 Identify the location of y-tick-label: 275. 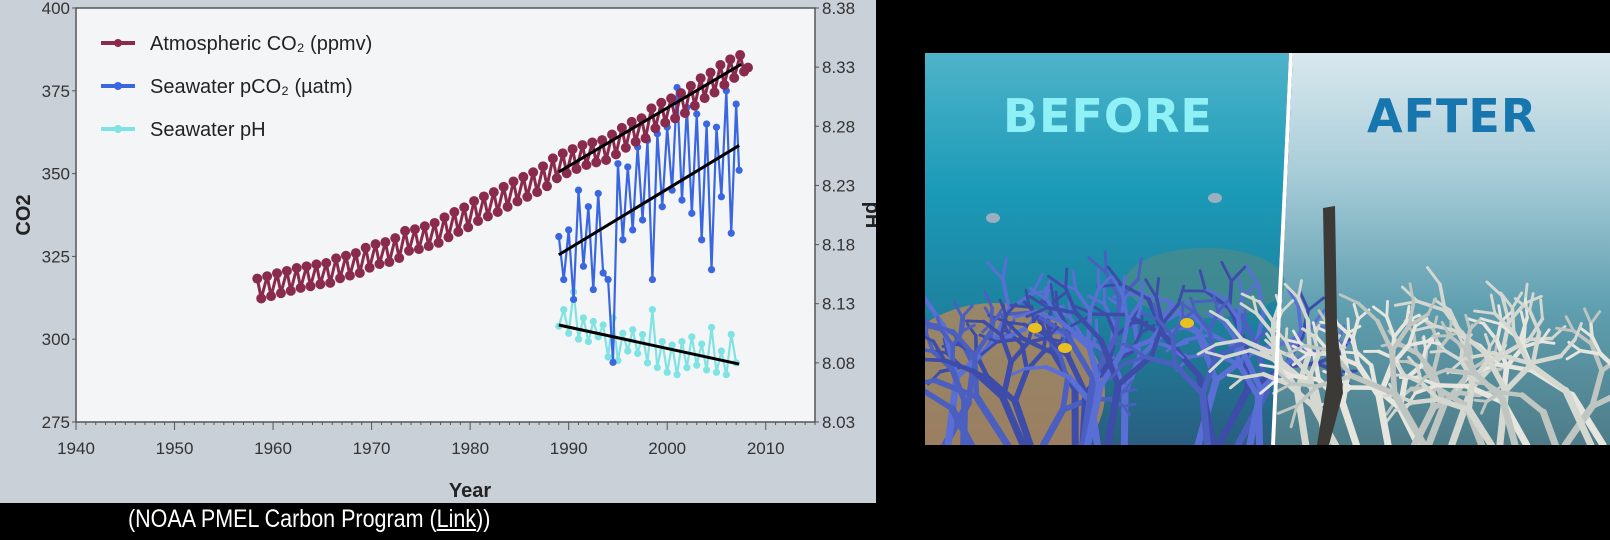
(56, 422).